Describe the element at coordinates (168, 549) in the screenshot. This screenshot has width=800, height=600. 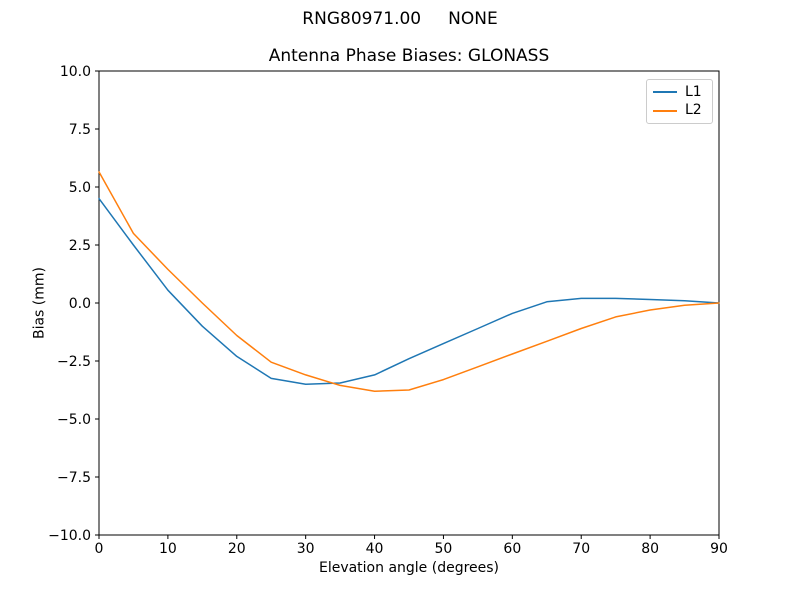
I see `x-axis-tick-label: 10` at that location.